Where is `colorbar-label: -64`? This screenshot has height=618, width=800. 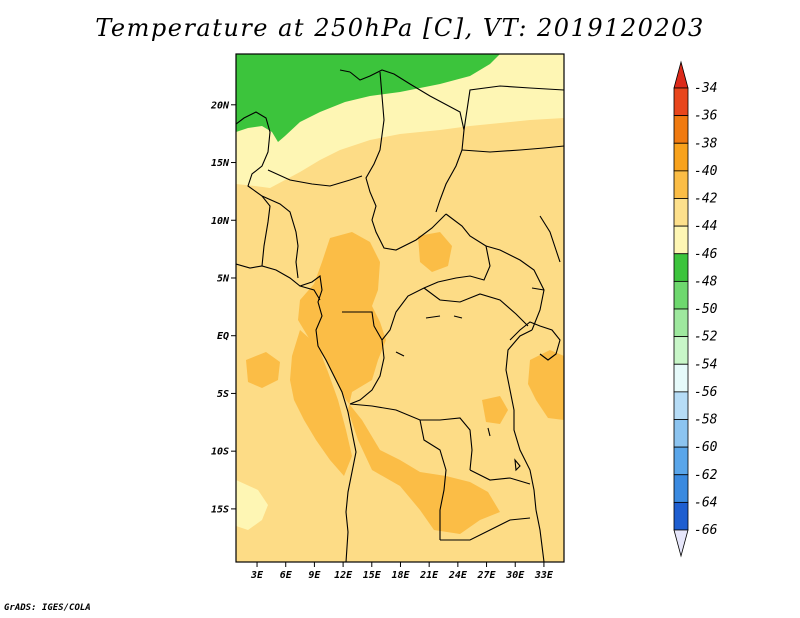
colorbar-label: -64 is located at coordinates (705, 502).